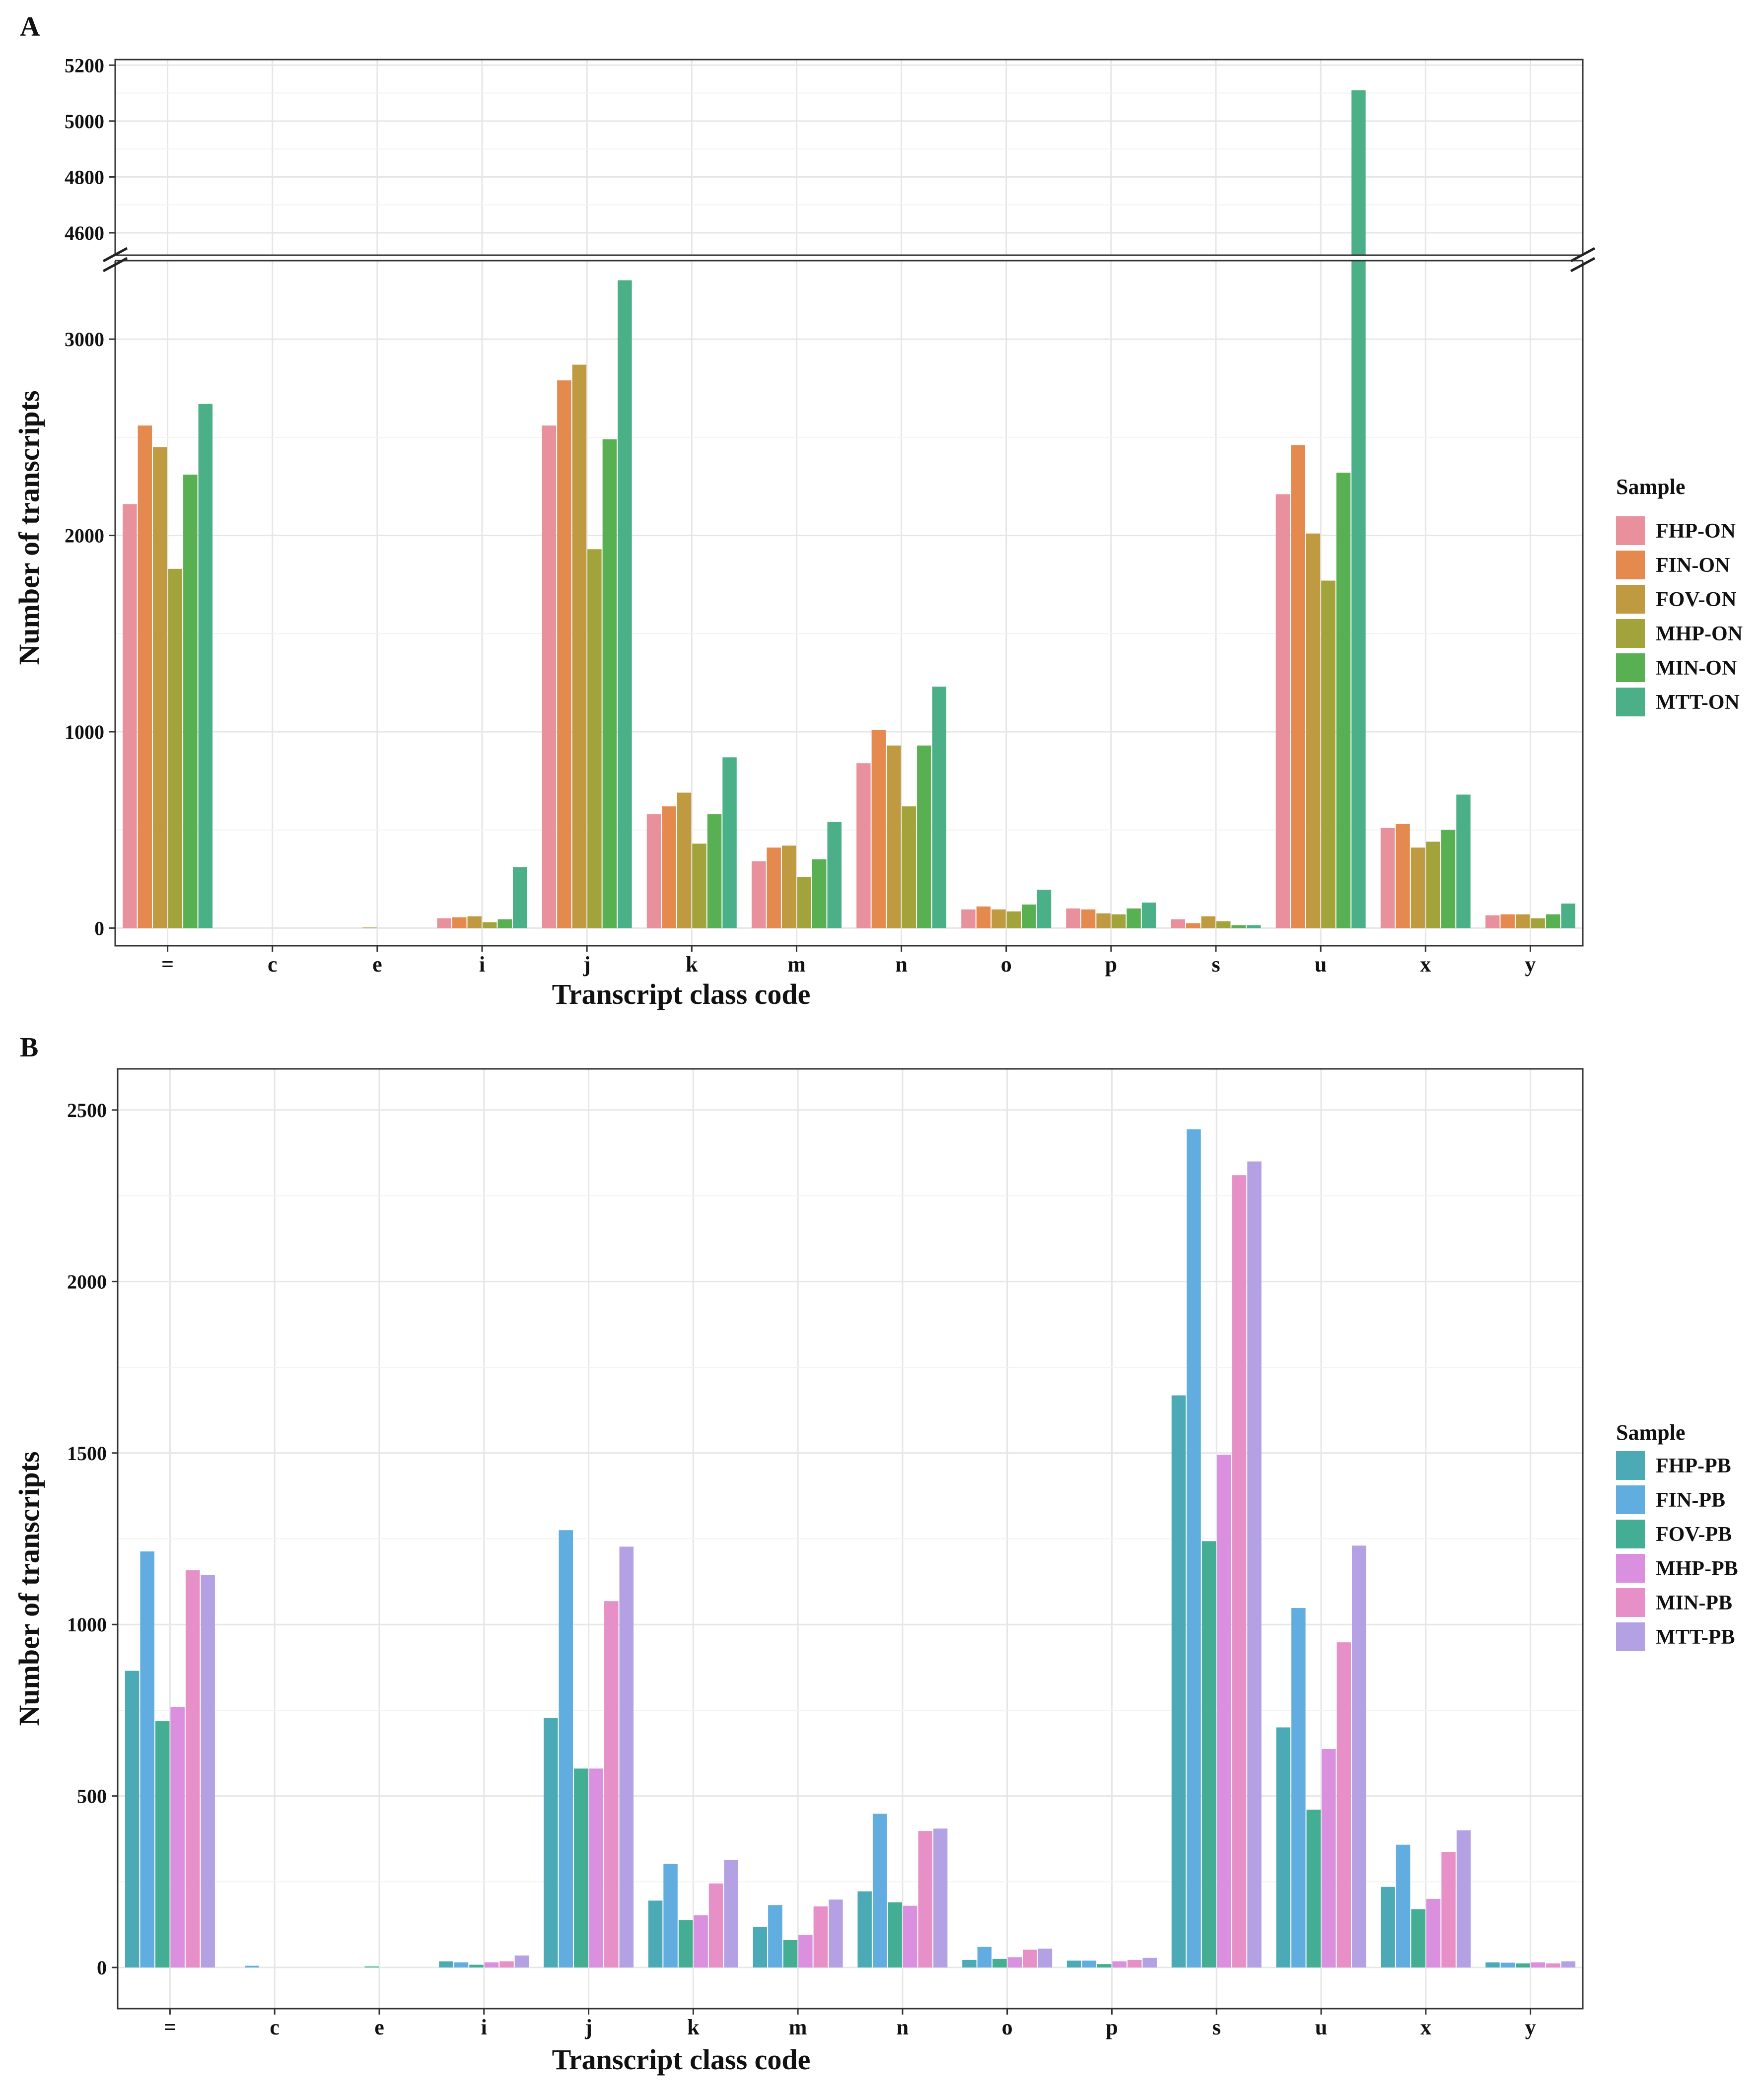  I want to click on bar-min-on-x, so click(1448, 879).